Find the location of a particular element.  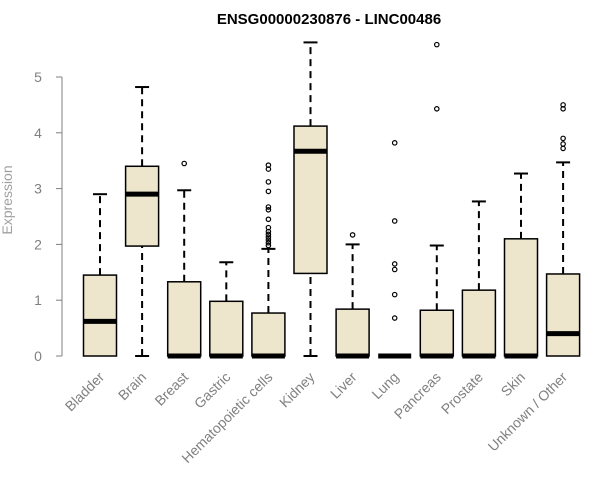

y-tick-label: 2 is located at coordinates (38, 244).